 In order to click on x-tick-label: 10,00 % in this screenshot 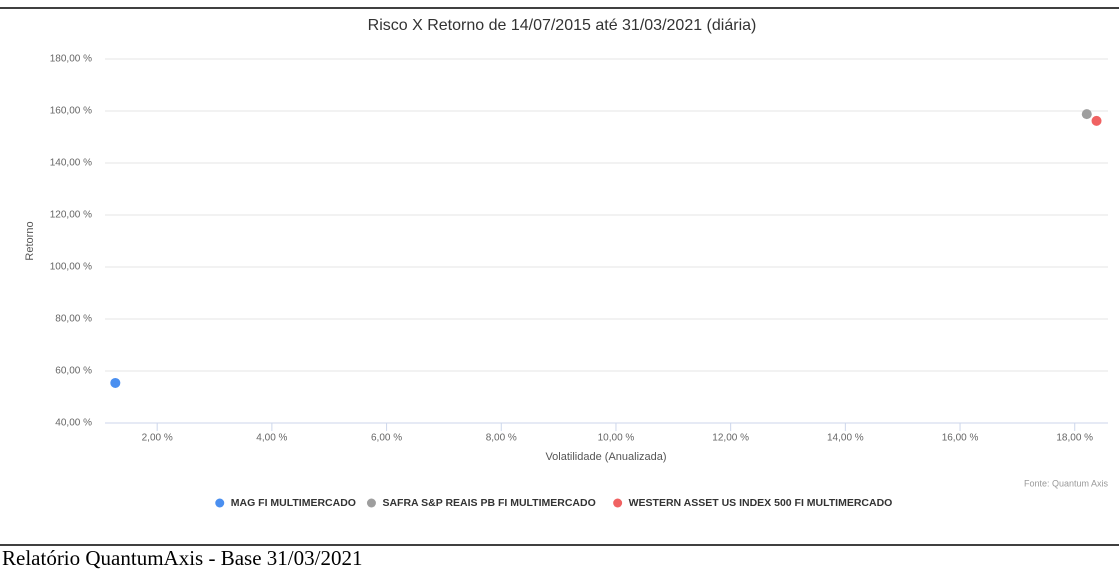, I will do `click(616, 438)`.